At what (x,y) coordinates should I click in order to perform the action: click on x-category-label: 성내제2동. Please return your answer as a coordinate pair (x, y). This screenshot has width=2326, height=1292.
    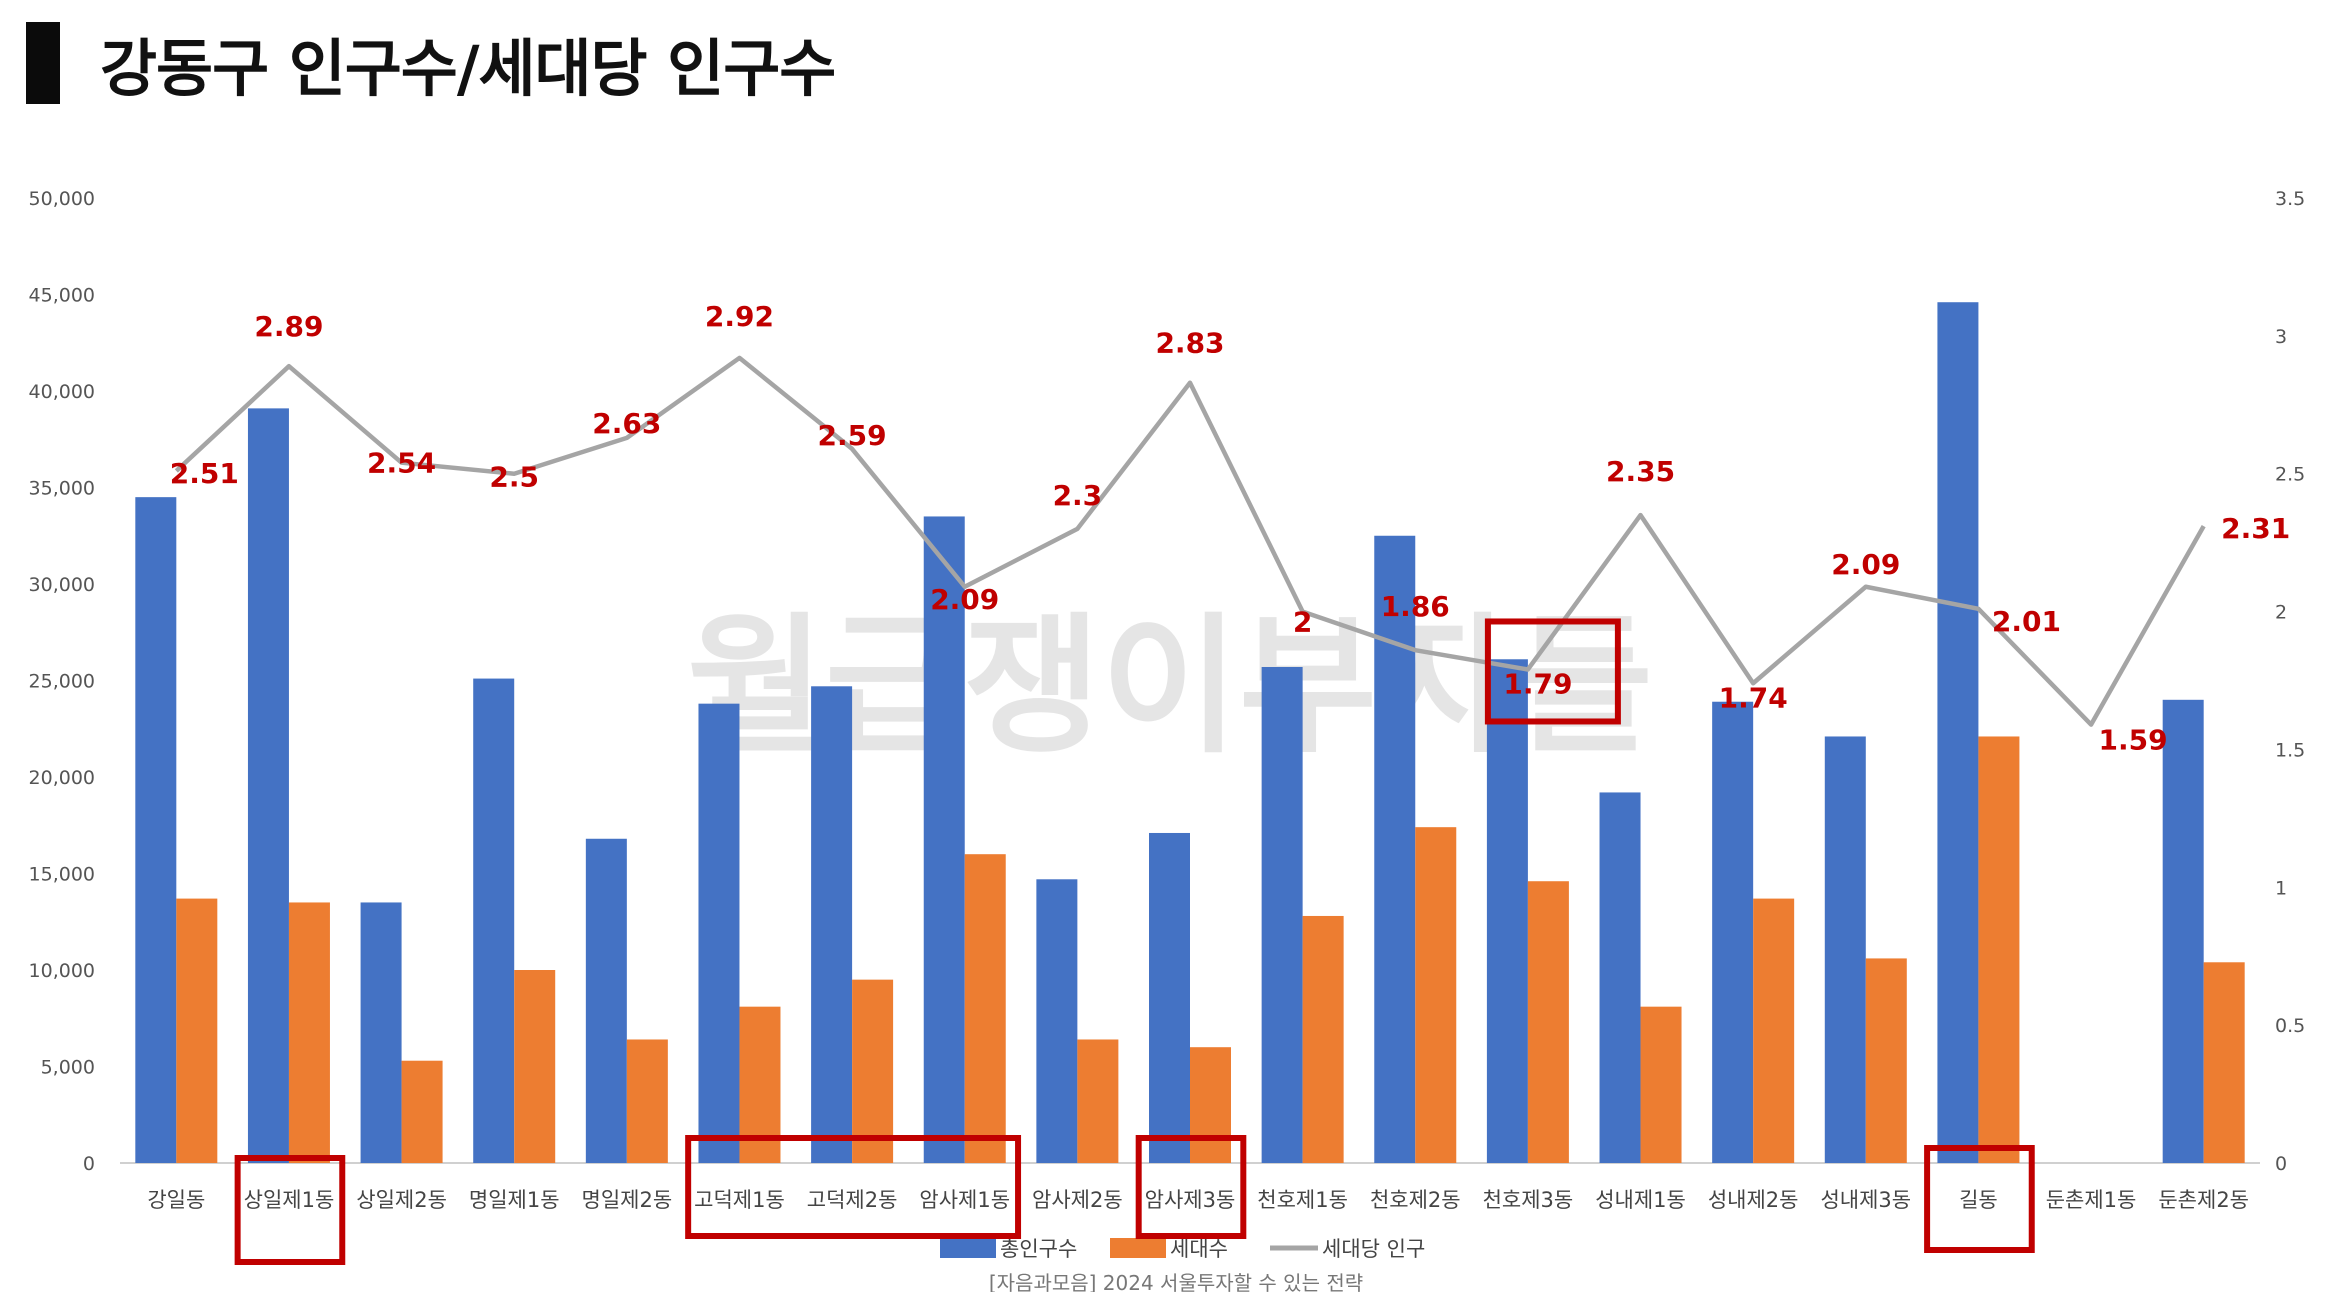
    Looking at the image, I should click on (1753, 1200).